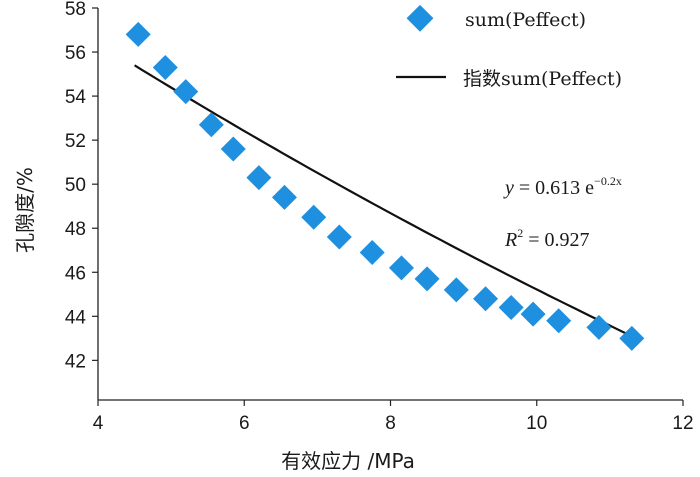 Image resolution: width=700 pixels, height=477 pixels. Describe the element at coordinates (75, 53) in the screenshot. I see `y-tick-label: 56` at that location.